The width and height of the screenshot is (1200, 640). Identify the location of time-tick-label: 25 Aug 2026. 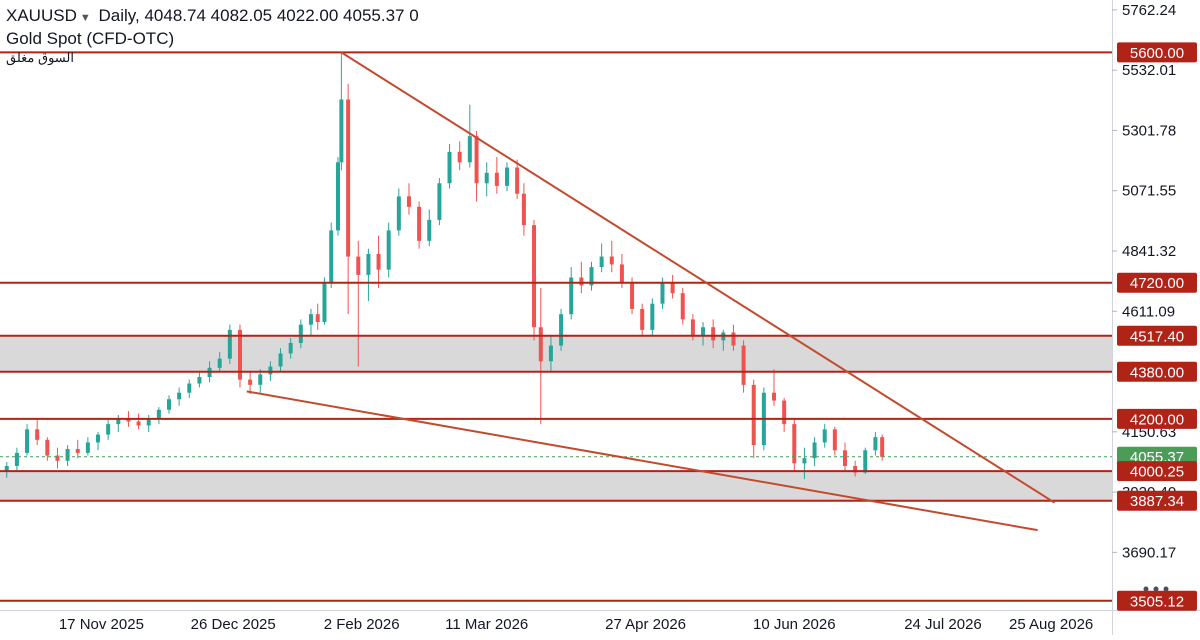
(1051, 624).